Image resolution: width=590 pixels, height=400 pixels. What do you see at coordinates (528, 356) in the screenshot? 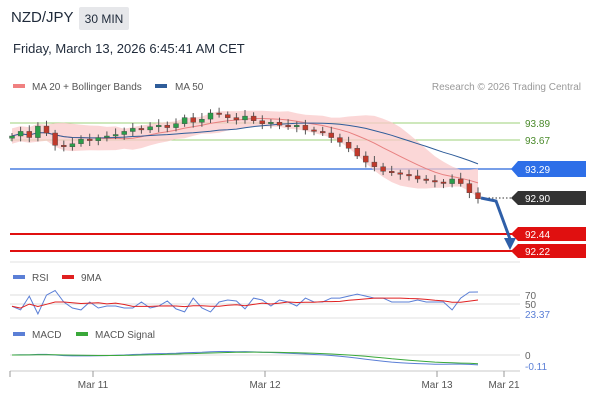
I see `macd-label-zero: 0` at bounding box center [528, 356].